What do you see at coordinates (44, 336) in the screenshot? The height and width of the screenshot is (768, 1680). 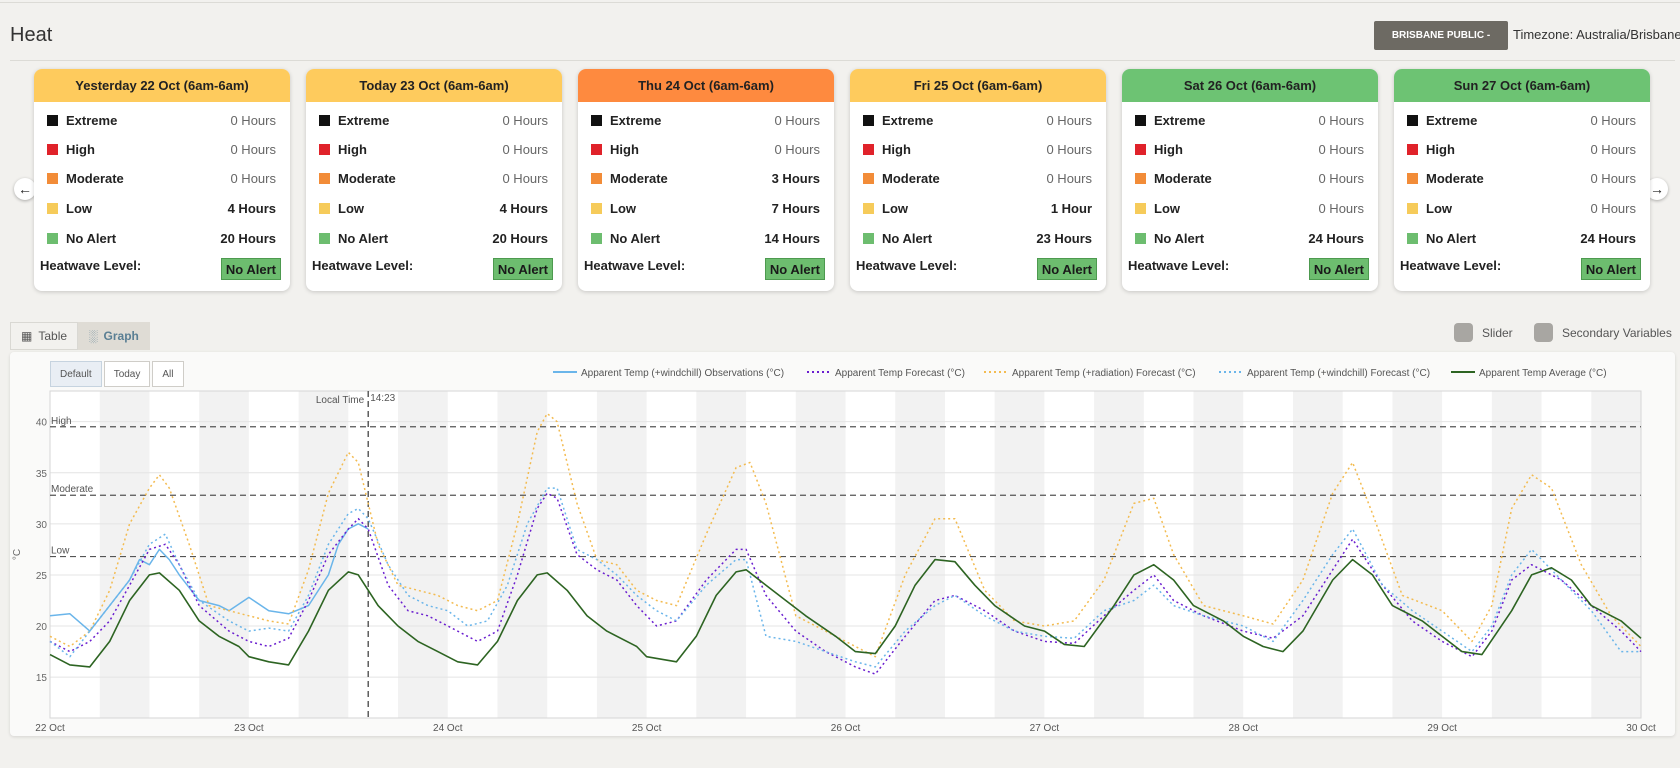 I see `tab-table: ▦ Table` at bounding box center [44, 336].